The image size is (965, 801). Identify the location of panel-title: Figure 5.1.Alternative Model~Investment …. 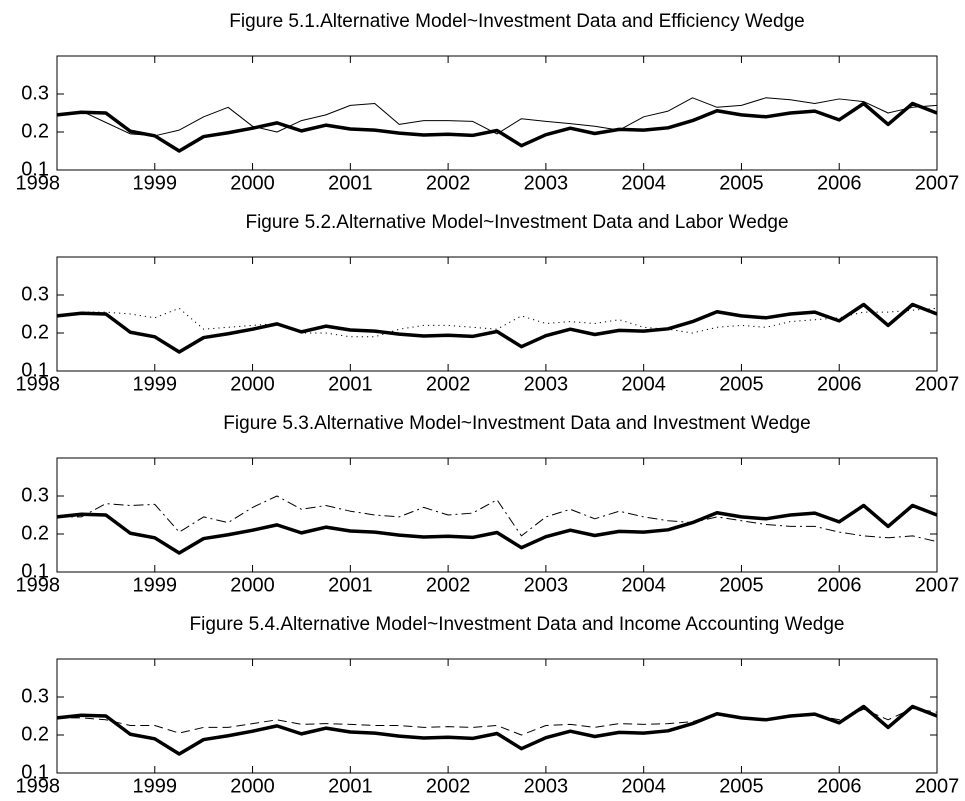
(516, 21).